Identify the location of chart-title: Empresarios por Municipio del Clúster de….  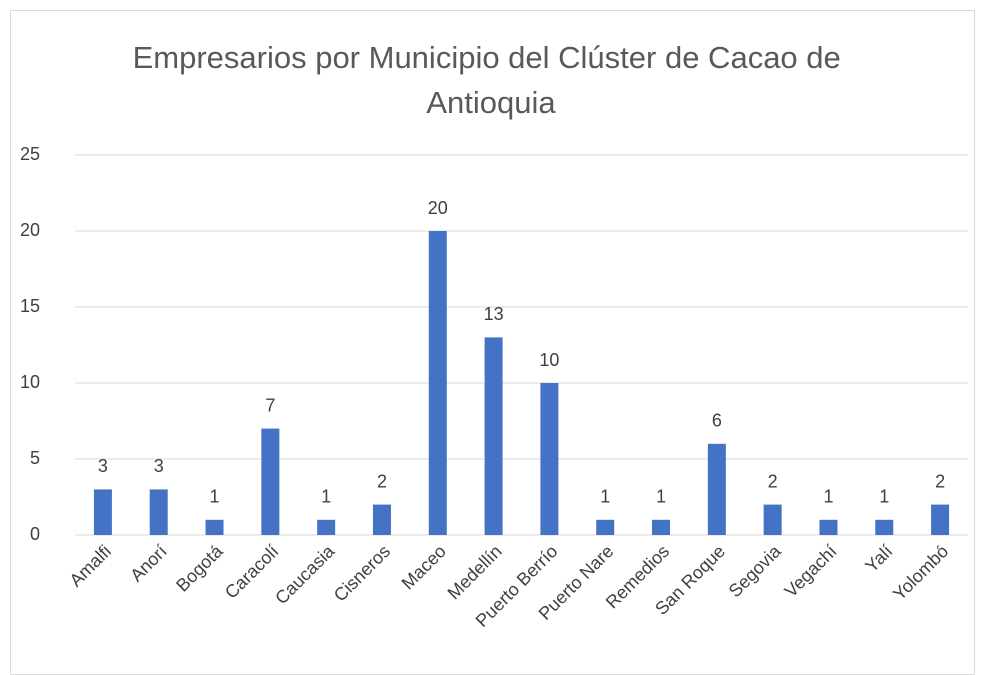
(491, 80).